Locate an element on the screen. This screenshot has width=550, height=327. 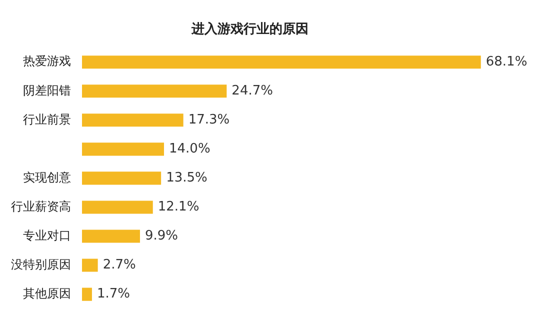
y-tick-label: 实现创意 is located at coordinates (47, 177).